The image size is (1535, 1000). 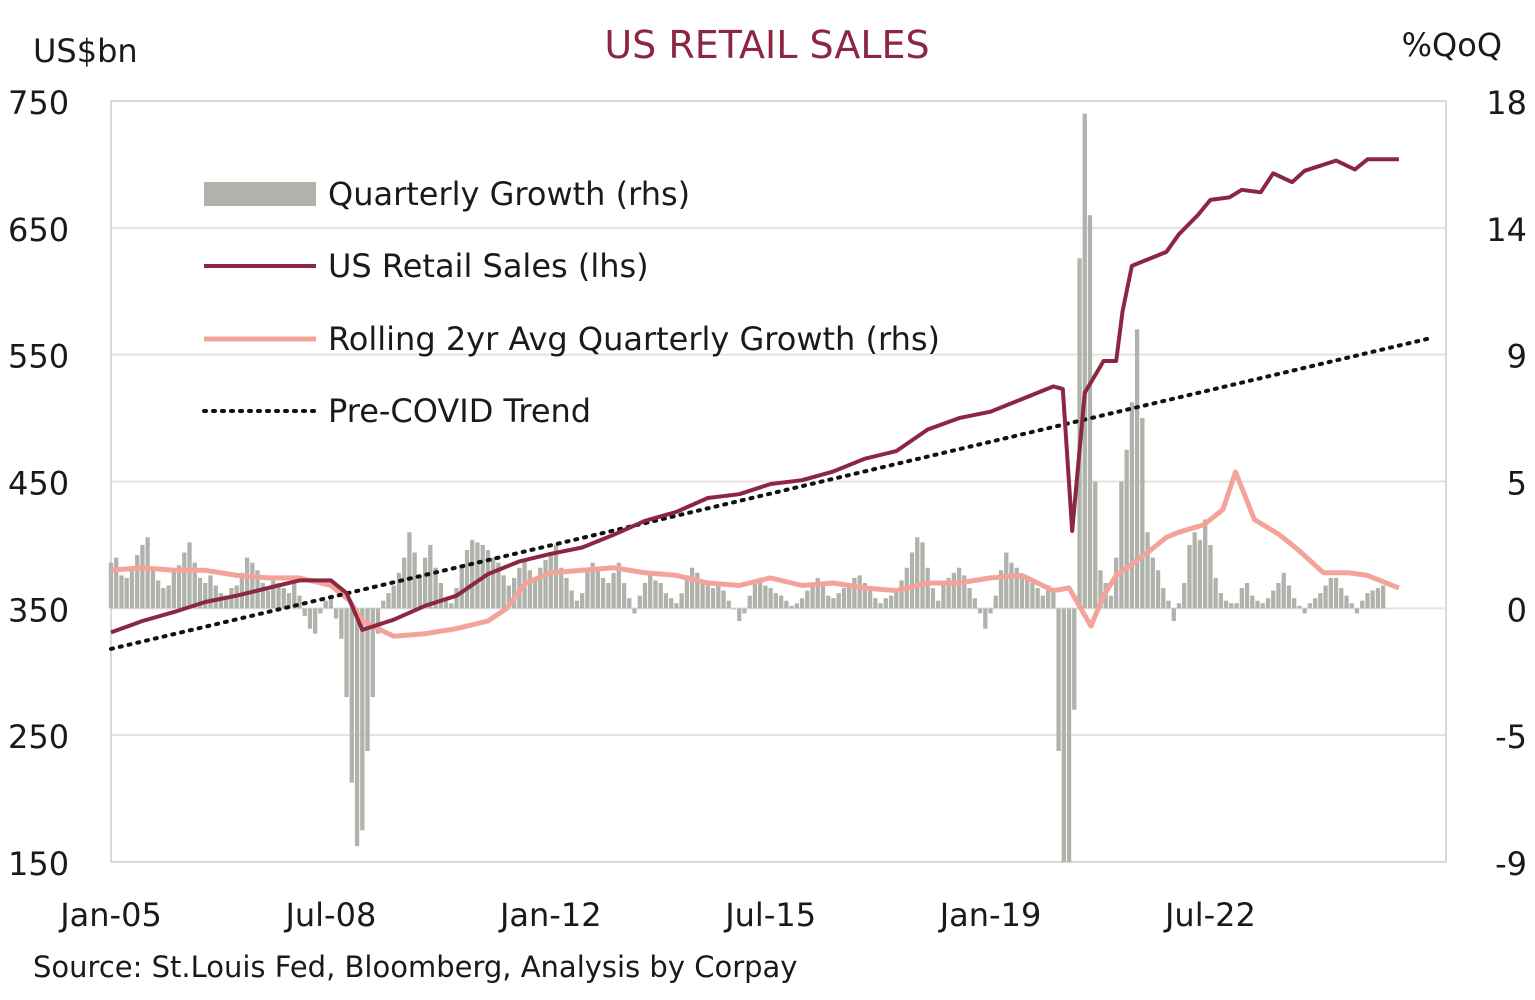 I want to click on left-axis-unit: US$bn, so click(x=85, y=51).